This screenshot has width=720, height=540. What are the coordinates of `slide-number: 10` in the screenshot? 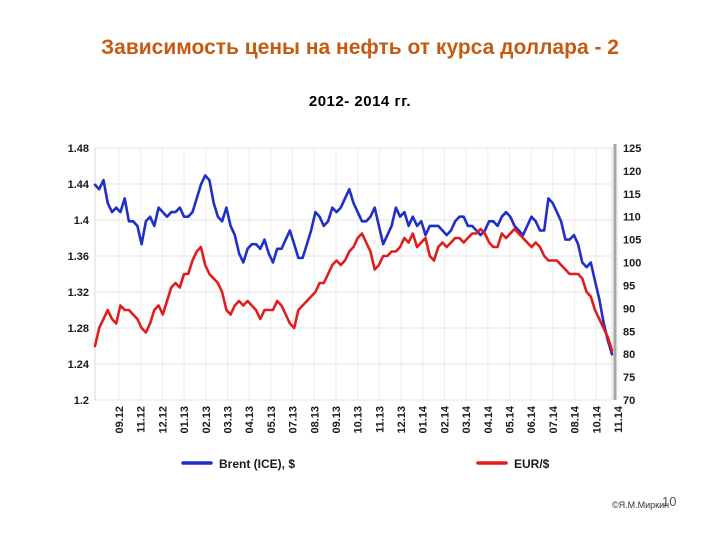 It's located at (669, 501).